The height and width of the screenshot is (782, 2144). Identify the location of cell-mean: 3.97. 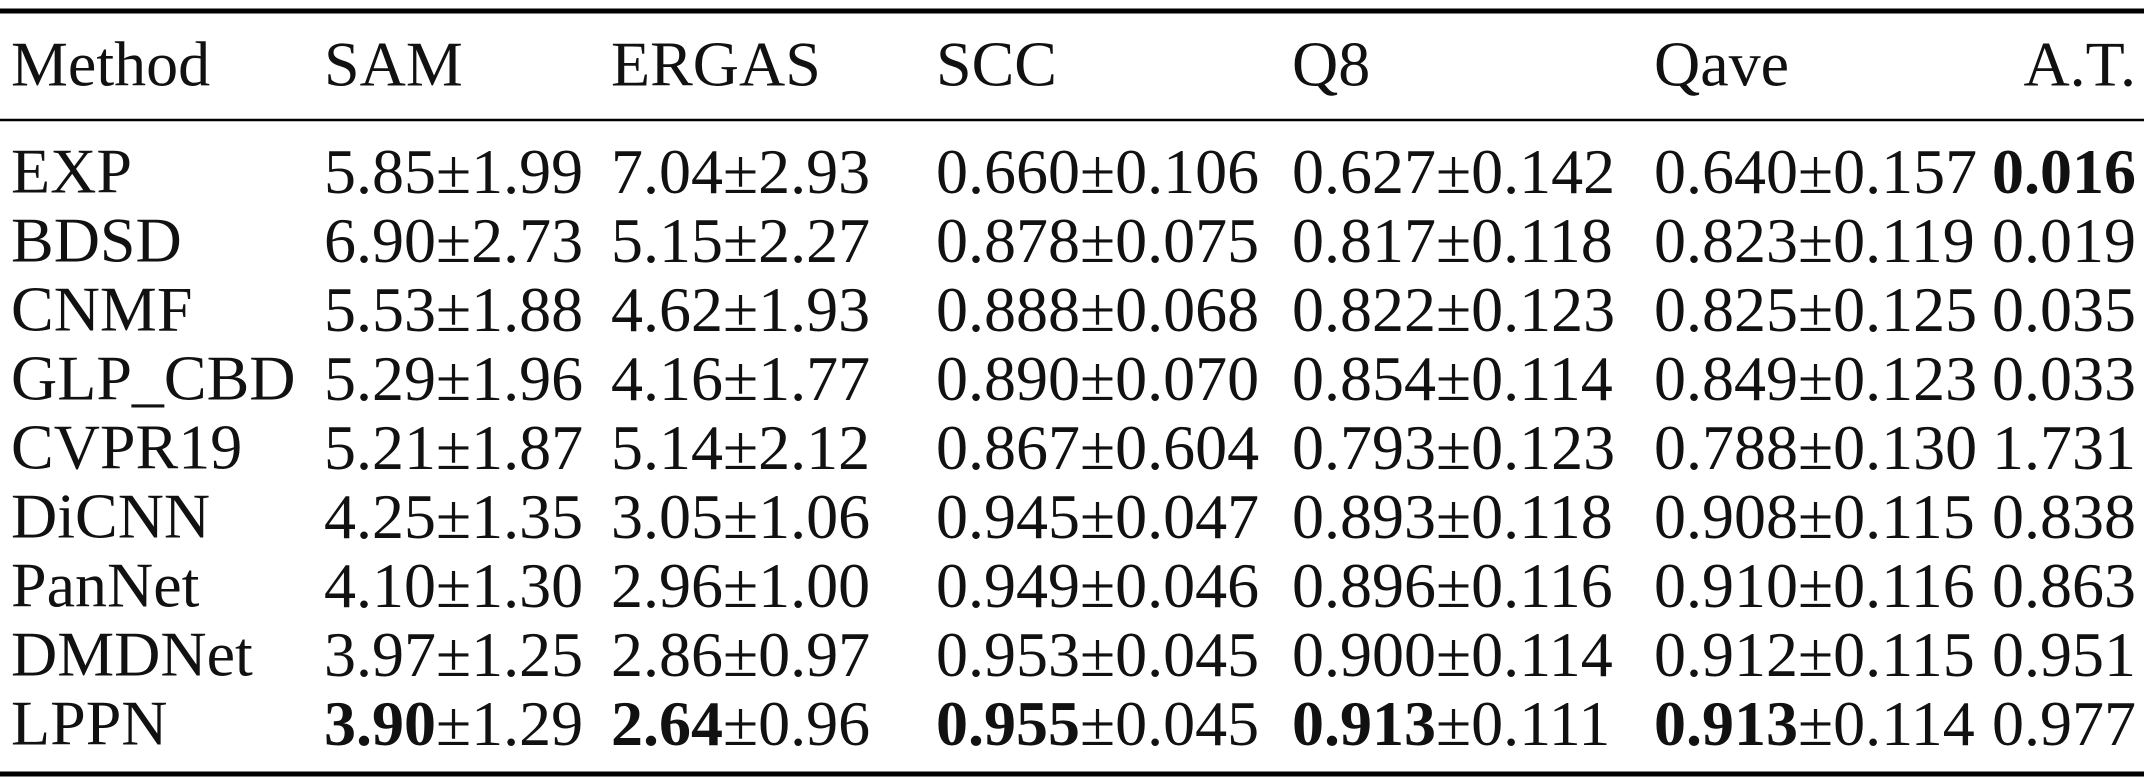
(380, 654).